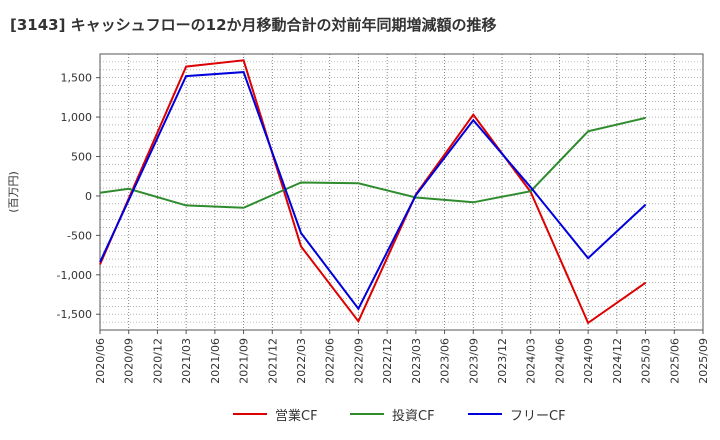  I want to click on legend-item-free-cf: フリーCF, so click(517, 414).